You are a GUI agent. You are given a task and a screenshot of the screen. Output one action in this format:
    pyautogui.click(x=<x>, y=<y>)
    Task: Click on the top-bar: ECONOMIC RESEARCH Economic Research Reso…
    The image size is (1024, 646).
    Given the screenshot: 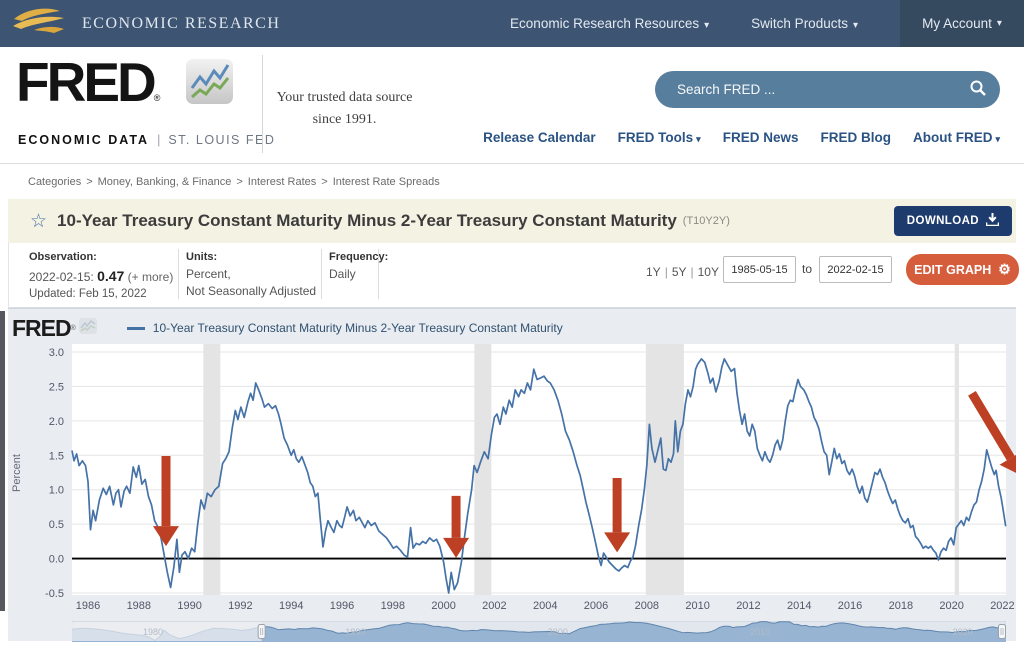 What is the action you would take?
    pyautogui.click(x=512, y=23)
    